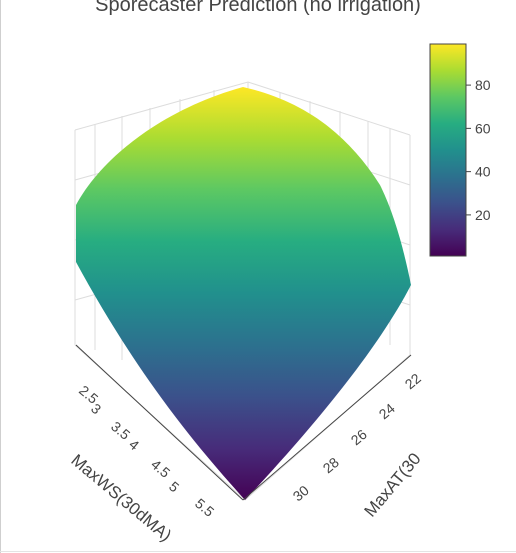 The height and width of the screenshot is (553, 516). I want to click on x-tick-label: 28, so click(331, 465).